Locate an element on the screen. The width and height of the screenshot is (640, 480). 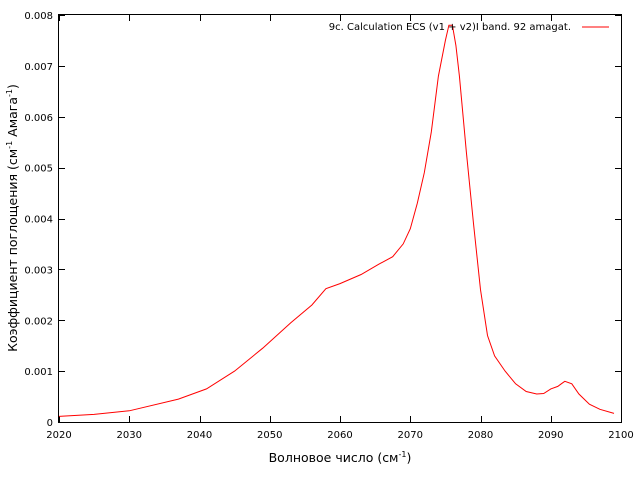
x-tick-label: 2050 is located at coordinates (269, 435).